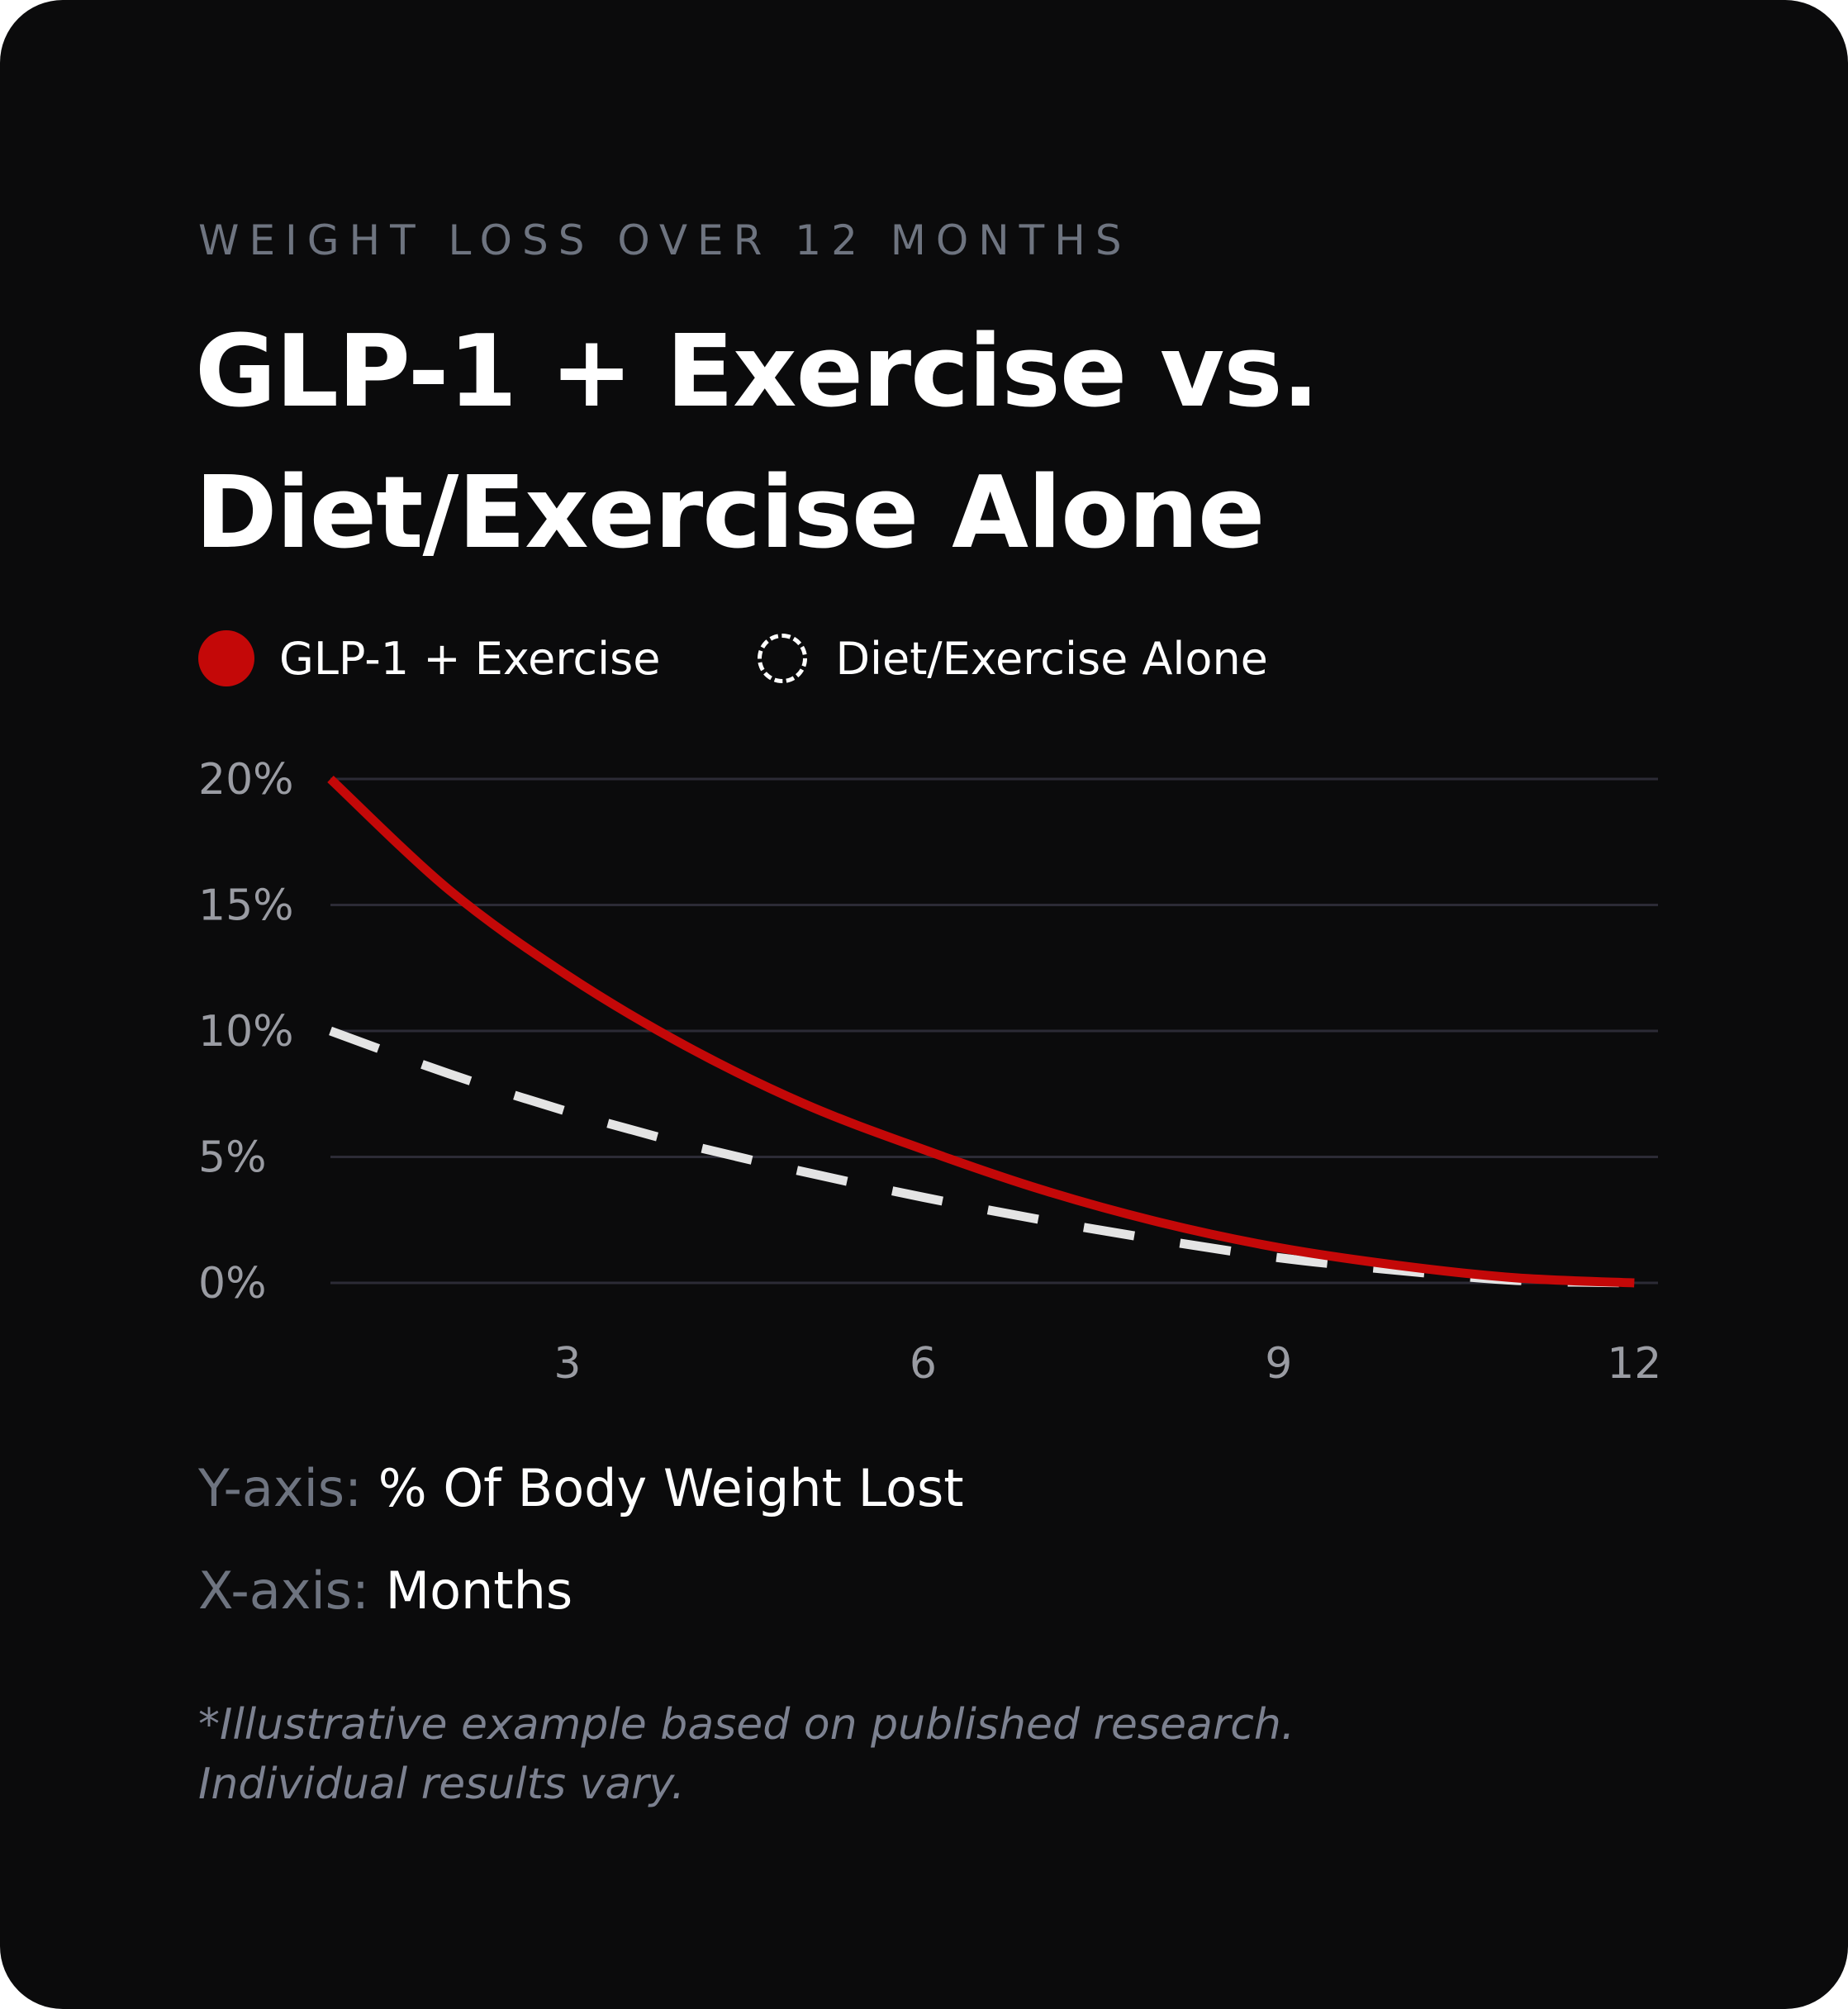  Describe the element at coordinates (226, 658) in the screenshot. I see `solid-circle-icon` at that location.